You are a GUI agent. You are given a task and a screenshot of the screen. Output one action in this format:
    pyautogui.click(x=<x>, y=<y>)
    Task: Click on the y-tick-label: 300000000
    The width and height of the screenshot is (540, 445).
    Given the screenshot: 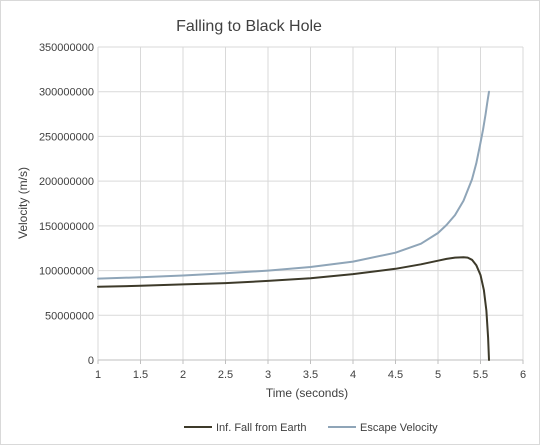 What is the action you would take?
    pyautogui.click(x=66, y=93)
    